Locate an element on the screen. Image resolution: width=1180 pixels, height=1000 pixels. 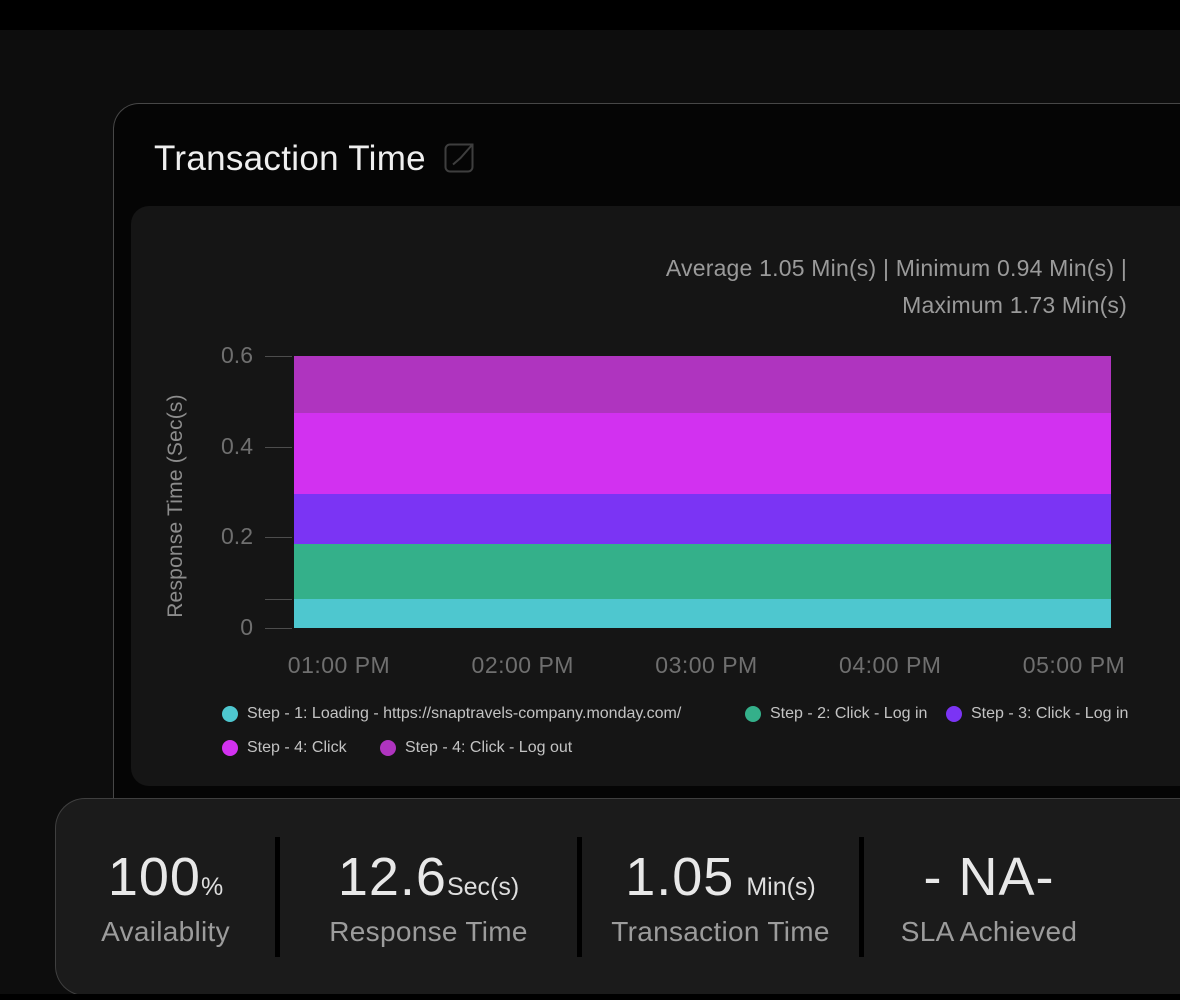
bottom-black-strip is located at coordinates (590, 997).